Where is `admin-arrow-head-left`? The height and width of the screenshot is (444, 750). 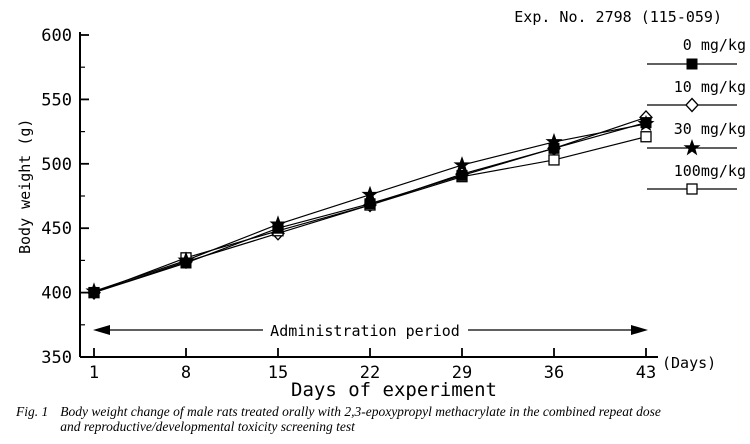
admin-arrow-head-left is located at coordinates (101, 330).